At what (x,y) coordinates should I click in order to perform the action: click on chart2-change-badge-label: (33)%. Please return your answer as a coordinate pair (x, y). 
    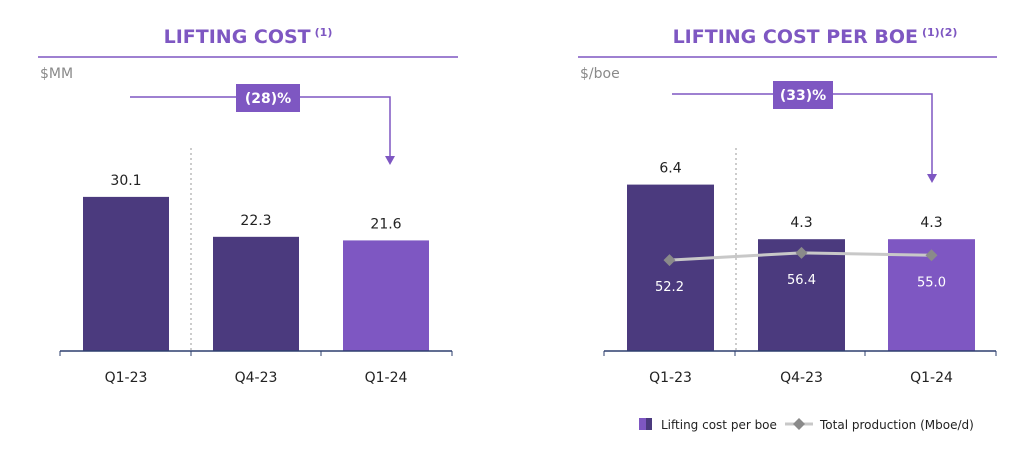
    Looking at the image, I should click on (803, 96).